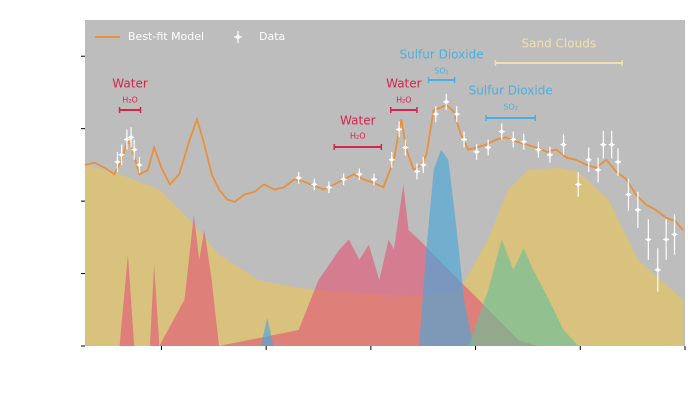 The height and width of the screenshot is (394, 700). I want to click on legend-label: Best-fit Model, so click(166, 36).